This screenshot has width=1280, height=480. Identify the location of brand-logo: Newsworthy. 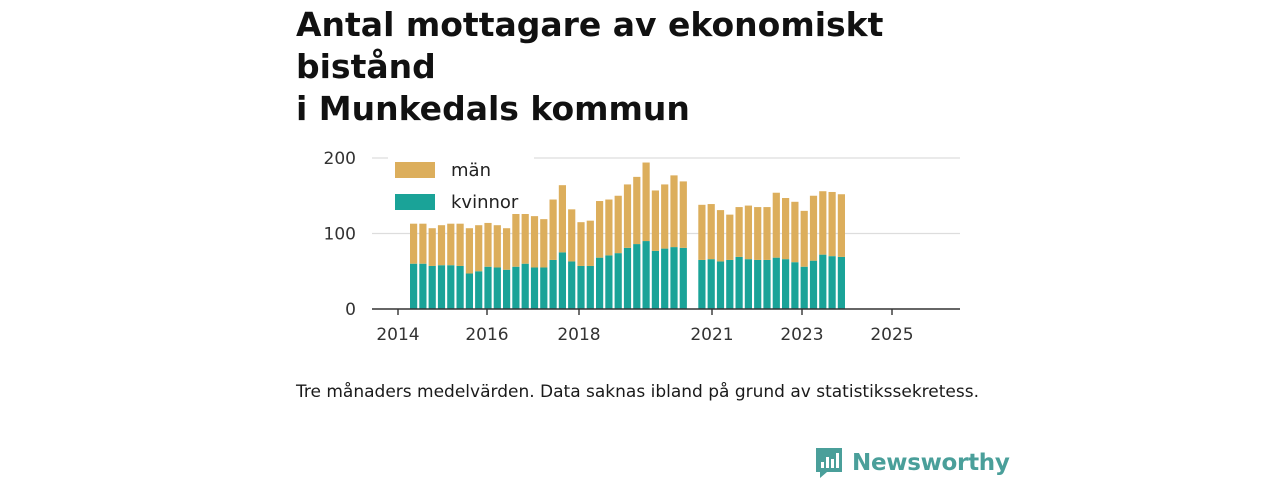
(912, 463).